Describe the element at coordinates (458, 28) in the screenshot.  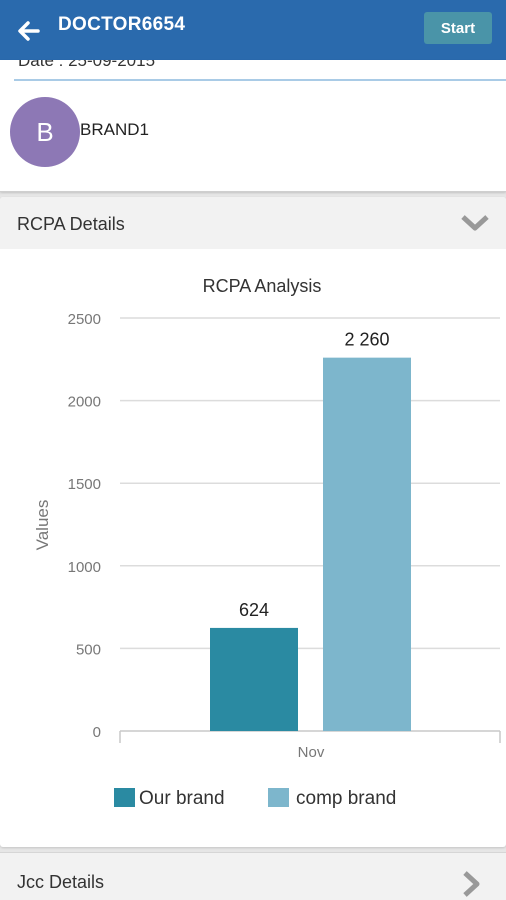
I see `start-button: Start` at that location.